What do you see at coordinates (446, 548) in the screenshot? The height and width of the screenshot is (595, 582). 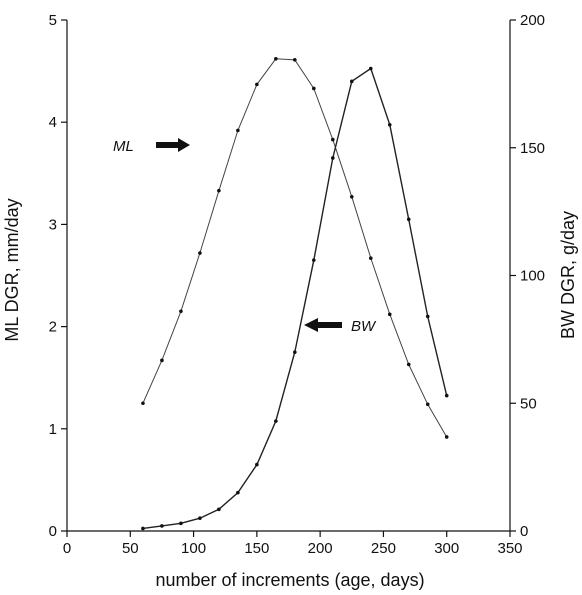 I see `x-tick-label: 300` at bounding box center [446, 548].